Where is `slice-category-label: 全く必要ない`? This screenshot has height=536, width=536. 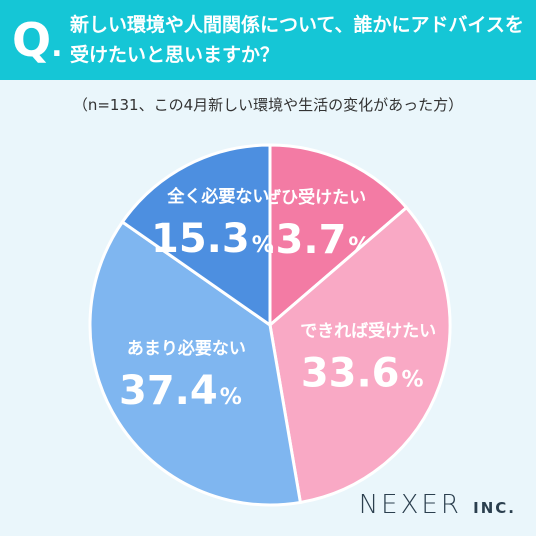 slice-category-label: 全く必要ない is located at coordinates (217, 196).